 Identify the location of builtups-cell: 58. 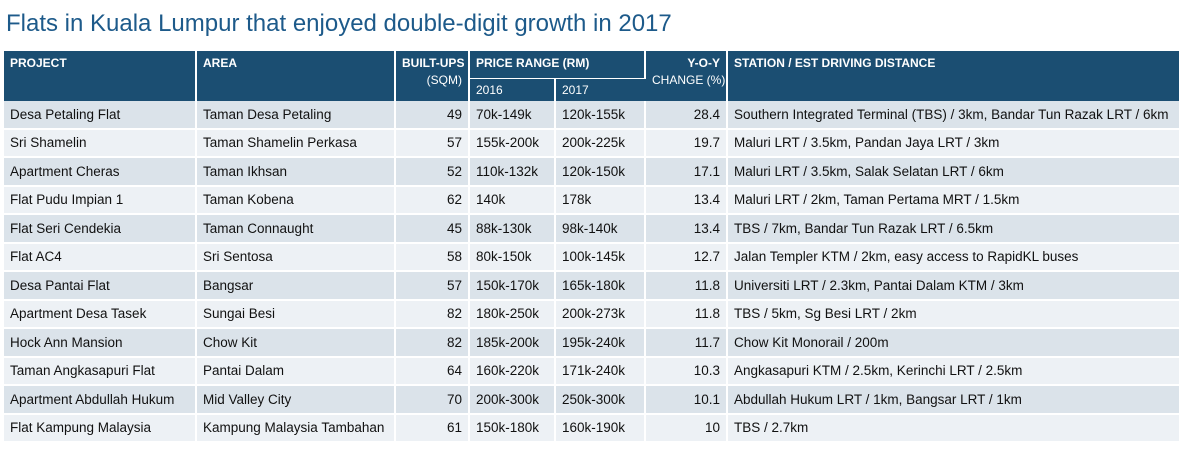
(432, 257).